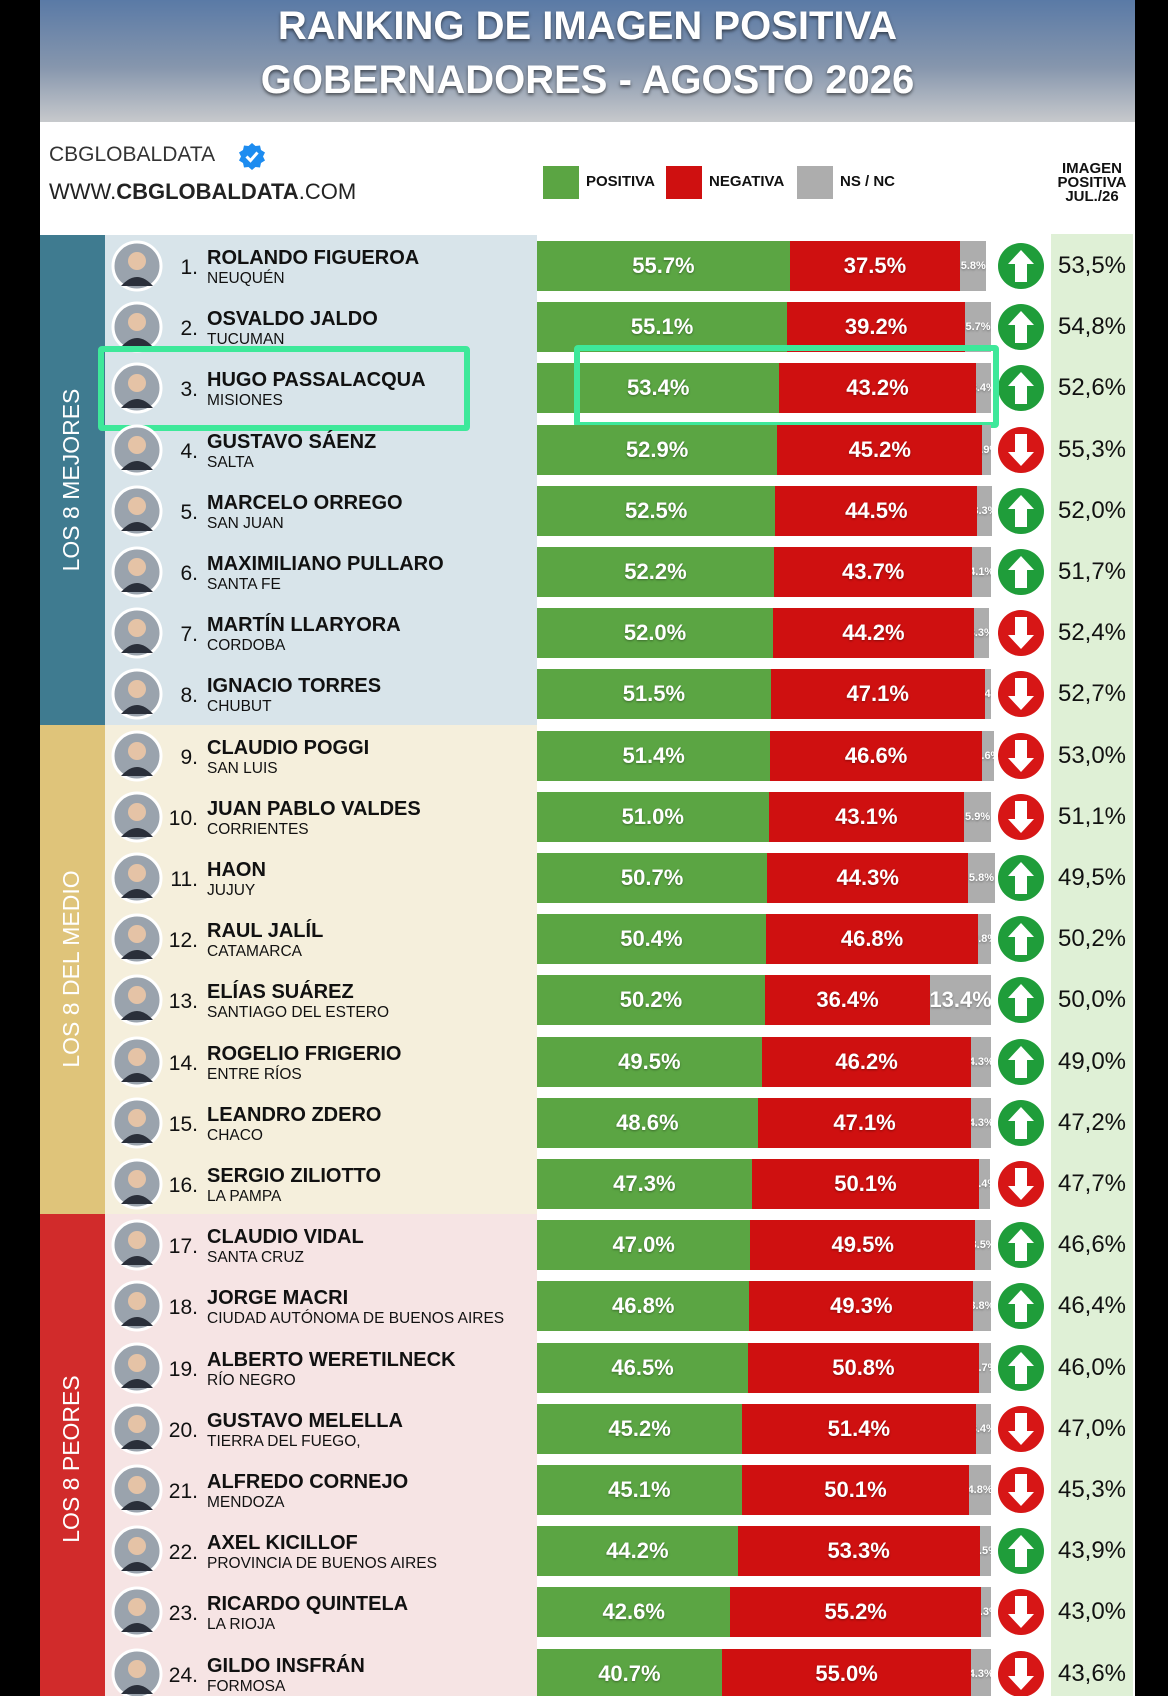 This screenshot has width=1168, height=1696. What do you see at coordinates (305, 1420) in the screenshot?
I see `governor-name: GUSTAVO MELELLA` at bounding box center [305, 1420].